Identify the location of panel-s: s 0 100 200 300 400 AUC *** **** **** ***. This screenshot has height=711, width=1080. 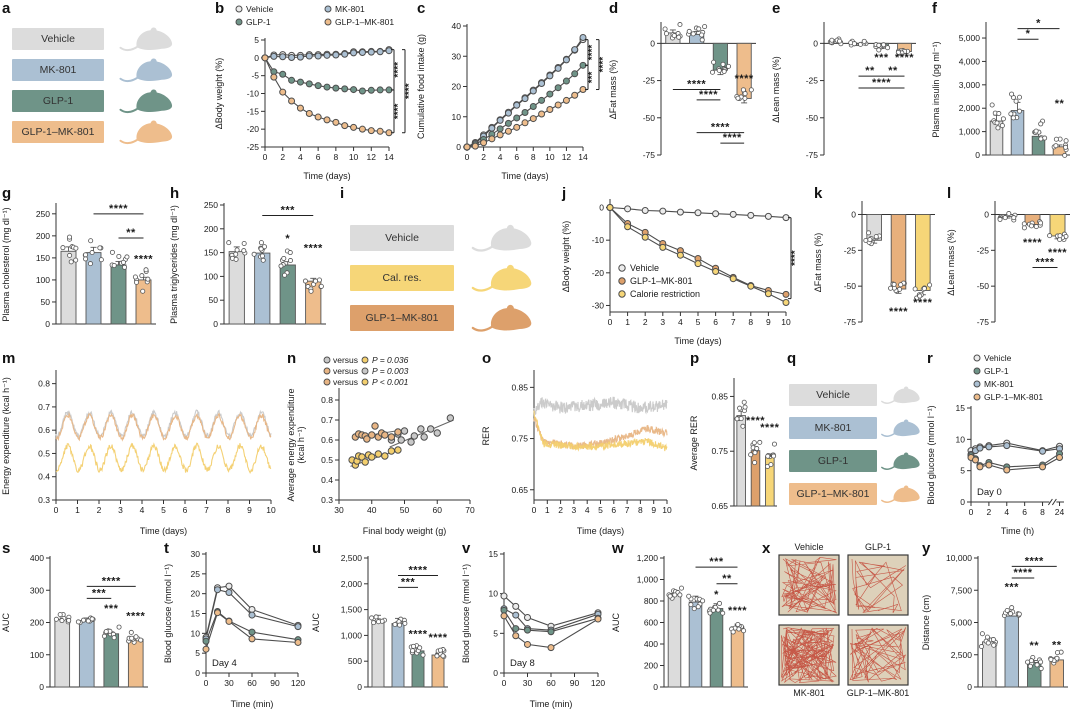
(81, 625).